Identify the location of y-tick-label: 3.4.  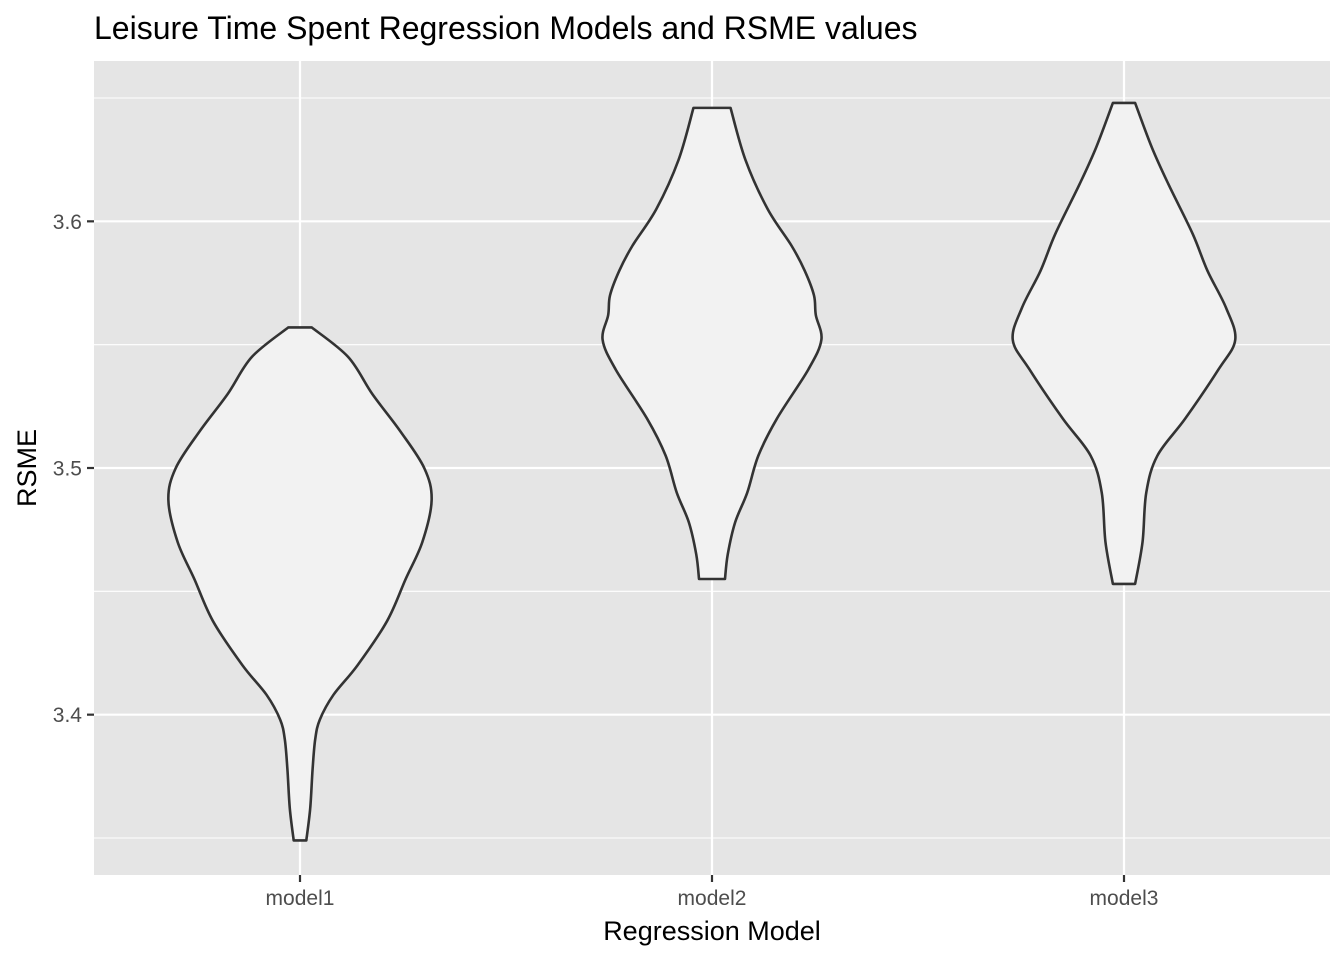
(68, 715).